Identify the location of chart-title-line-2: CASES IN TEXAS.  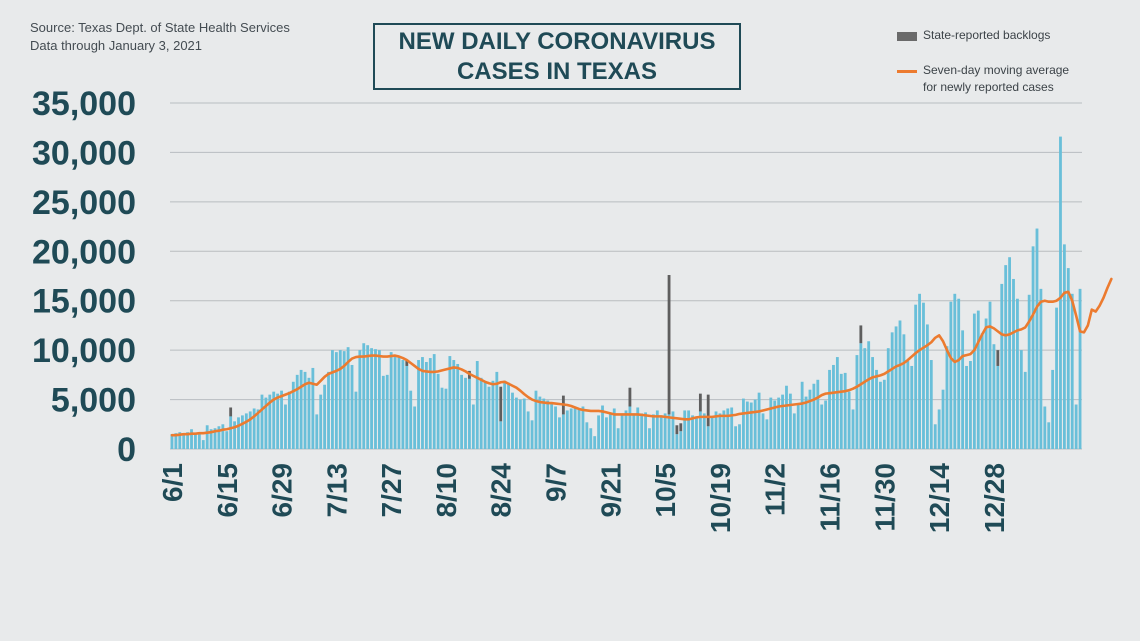
(557, 71).